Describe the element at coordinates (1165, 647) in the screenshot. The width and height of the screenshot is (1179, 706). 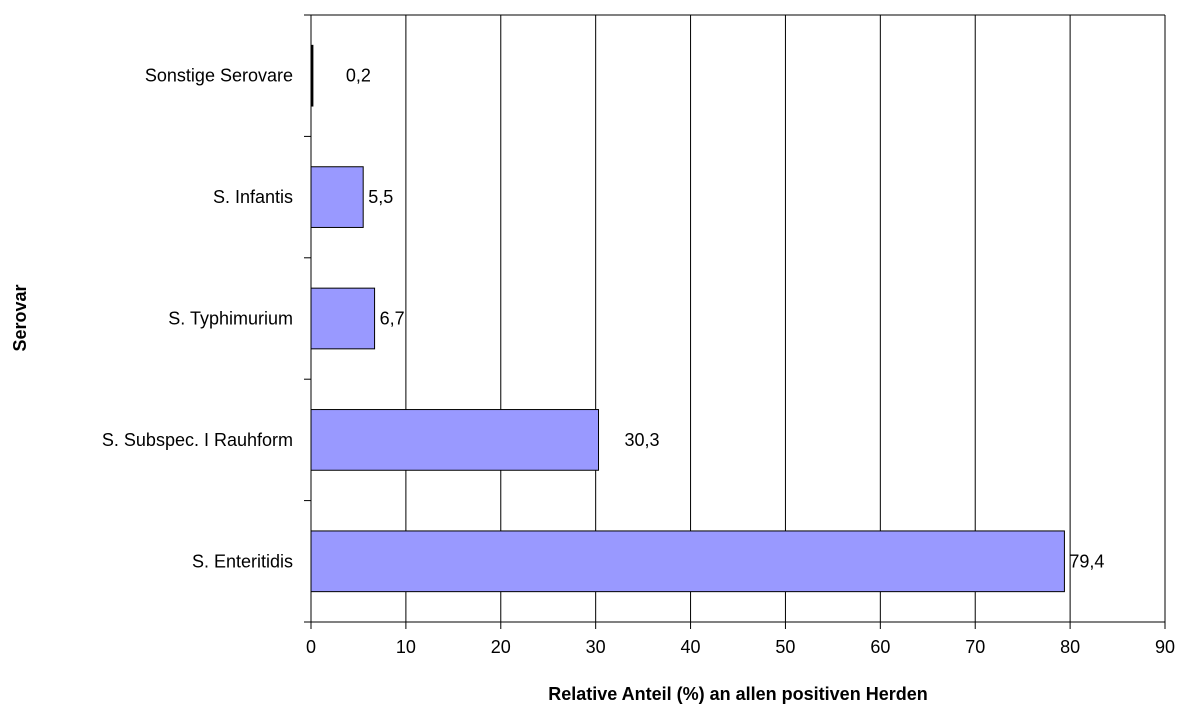
I see `x-tick-label: 90` at that location.